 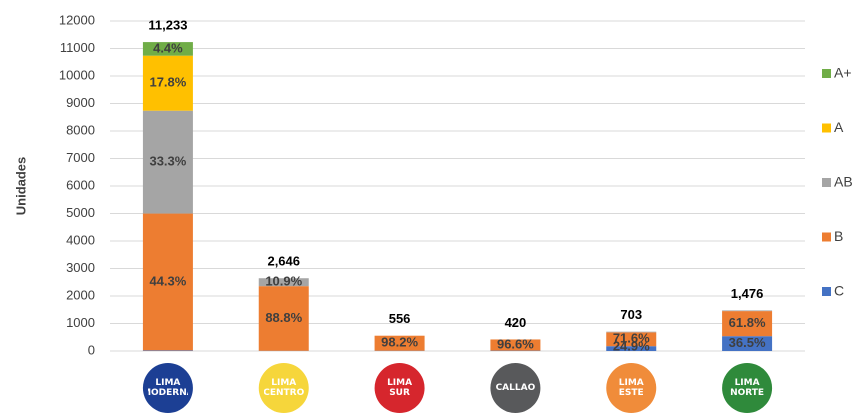 I want to click on share-label: 36.5%, so click(x=747, y=342).